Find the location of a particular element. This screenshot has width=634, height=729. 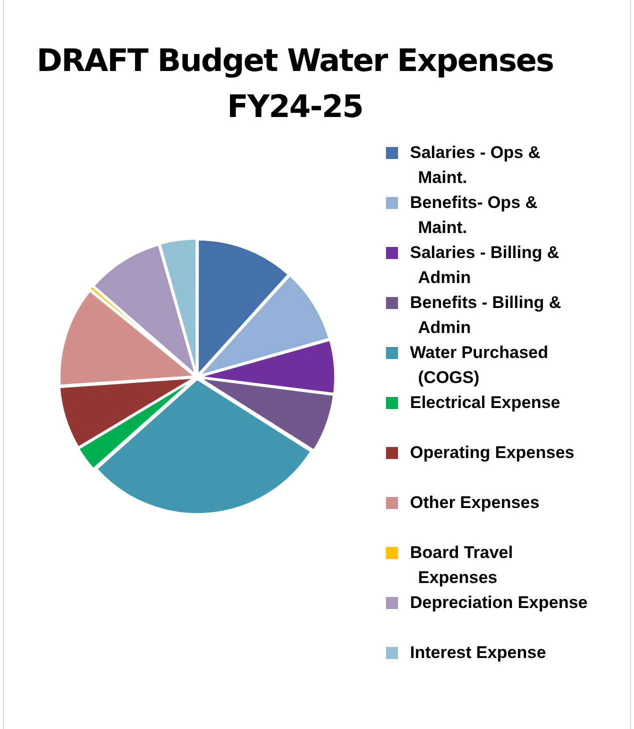

legend-label: Board Travel Expenses is located at coordinates (462, 565).